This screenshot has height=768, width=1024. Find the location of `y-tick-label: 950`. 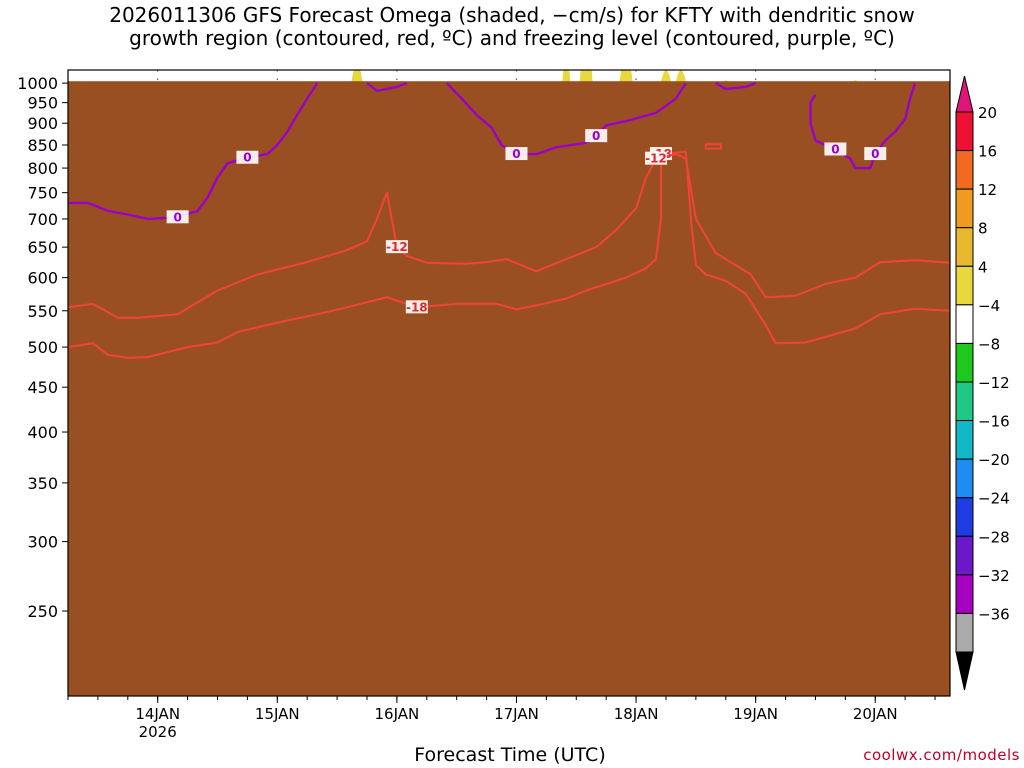

y-tick-label: 950 is located at coordinates (42, 103).